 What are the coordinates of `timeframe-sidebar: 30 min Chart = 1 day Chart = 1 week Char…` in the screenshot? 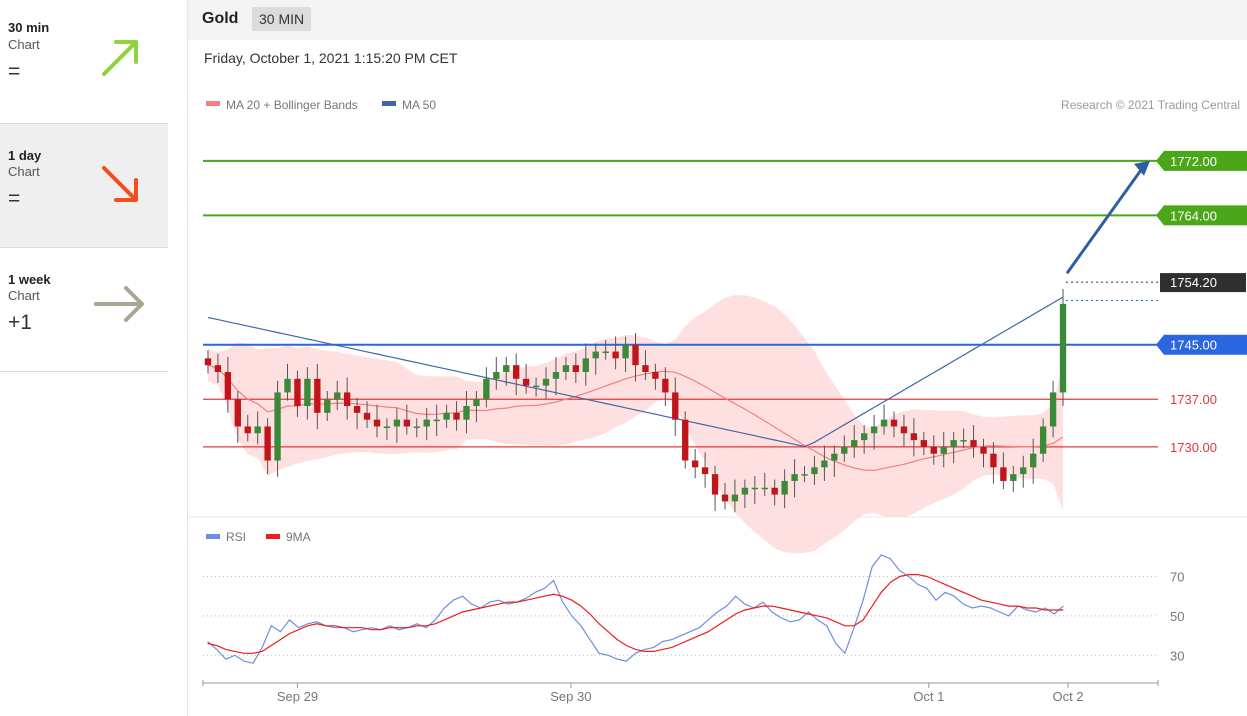 It's located at (84, 187).